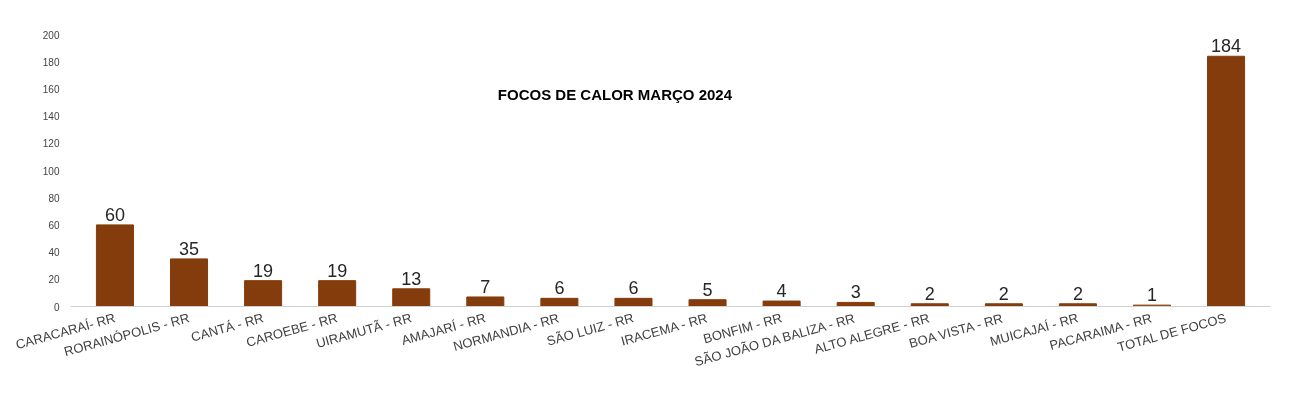 Image resolution: width=1302 pixels, height=404 pixels. I want to click on y-tick-label: 20, so click(54, 280).